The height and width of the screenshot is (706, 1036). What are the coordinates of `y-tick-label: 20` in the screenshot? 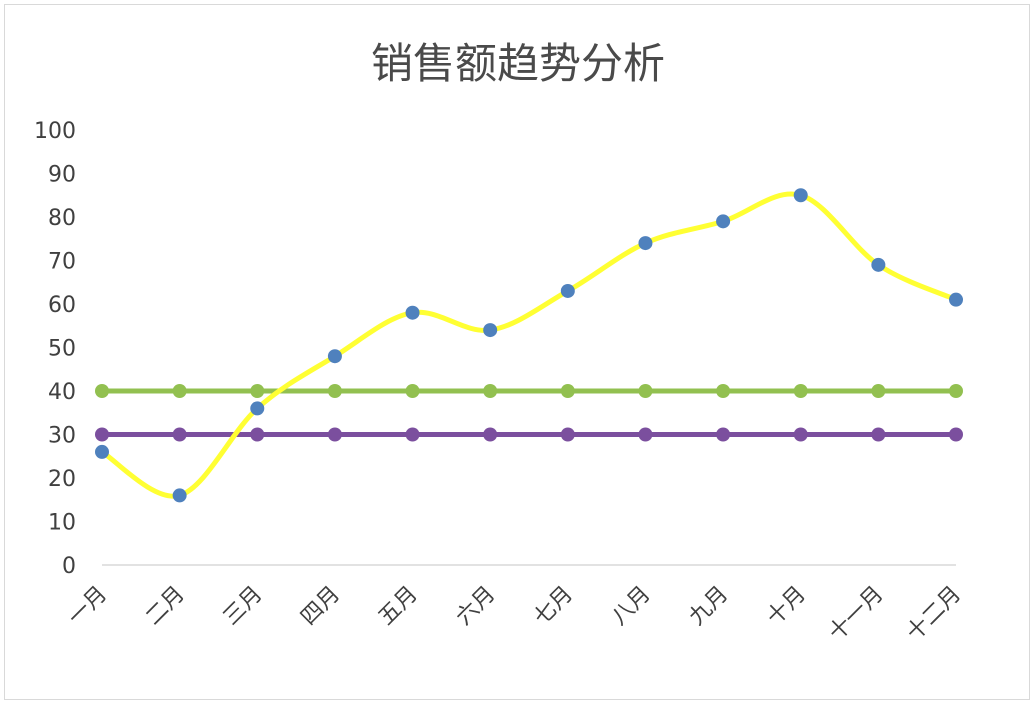 It's located at (62, 479).